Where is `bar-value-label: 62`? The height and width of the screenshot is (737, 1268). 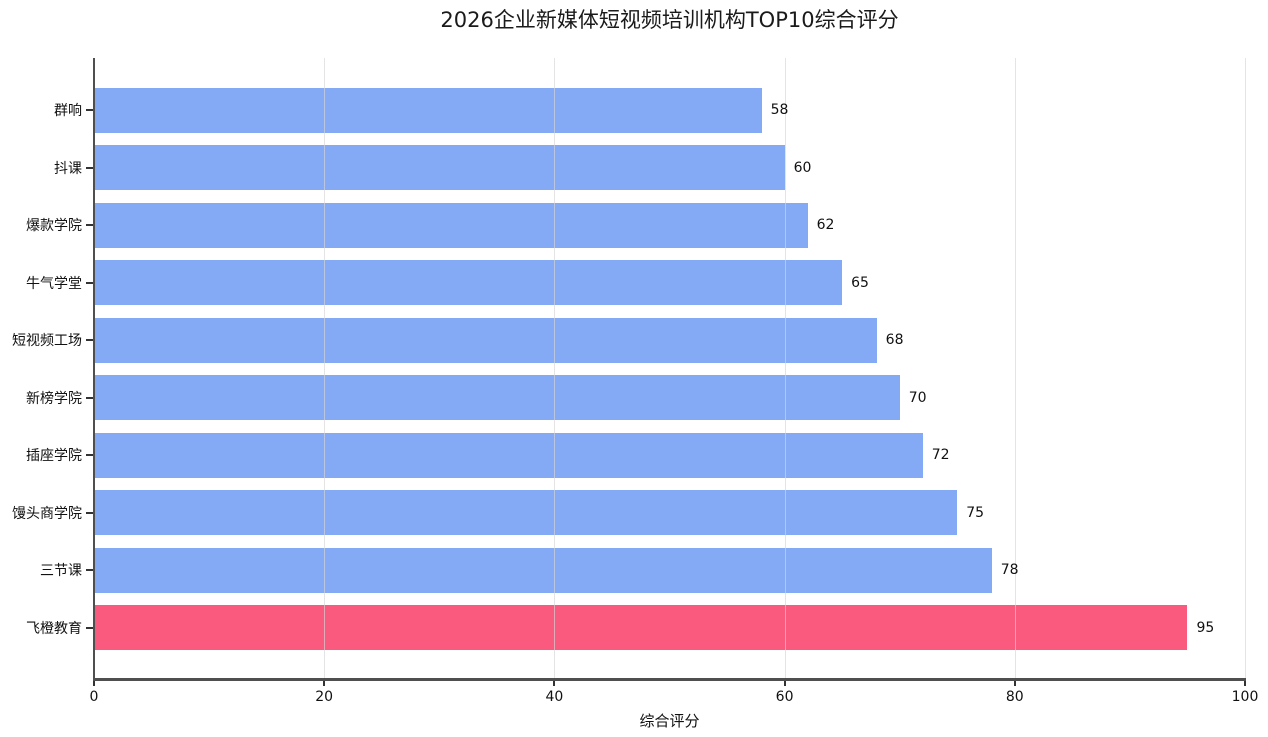
bar-value-label: 62 is located at coordinates (825, 225).